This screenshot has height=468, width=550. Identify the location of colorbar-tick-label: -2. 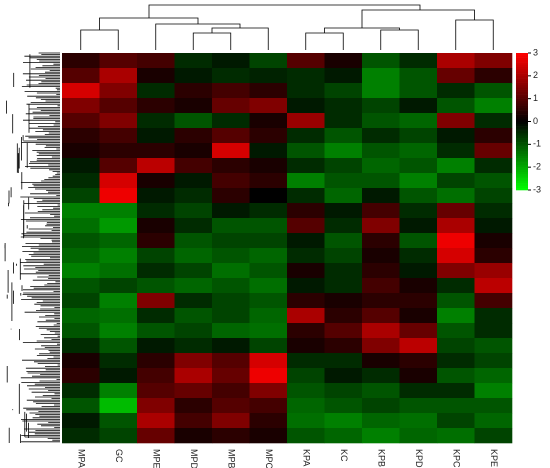
(537, 167).